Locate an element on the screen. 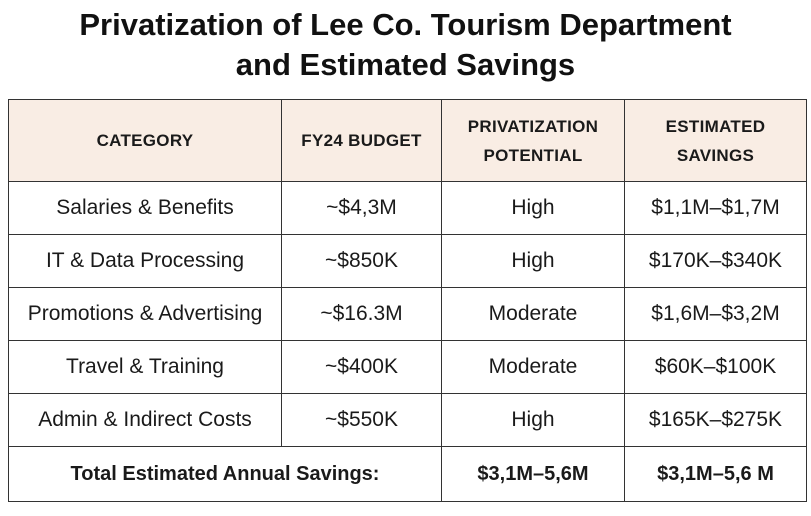  cell-budget: ~$850K is located at coordinates (361, 261).